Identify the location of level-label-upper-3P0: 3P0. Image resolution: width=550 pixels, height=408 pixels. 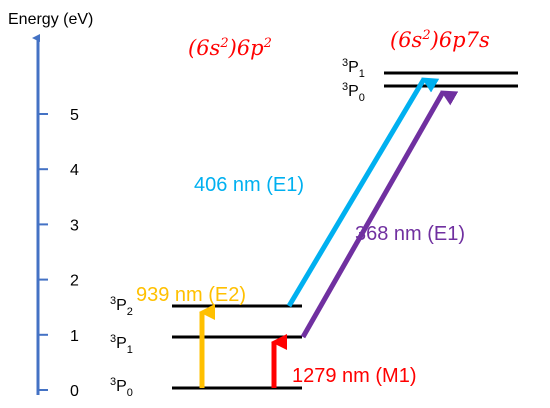
(353, 92).